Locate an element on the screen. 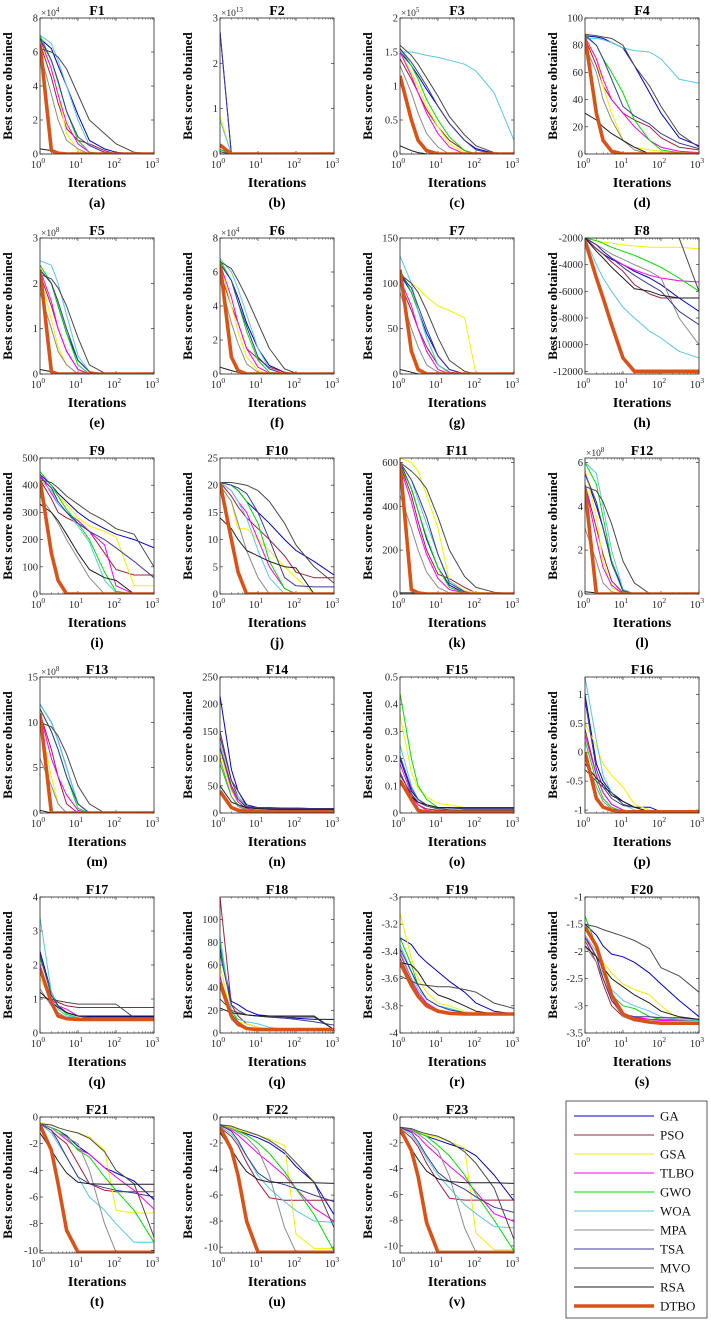  y-tick-label: -3 is located at coordinates (578, 1006).